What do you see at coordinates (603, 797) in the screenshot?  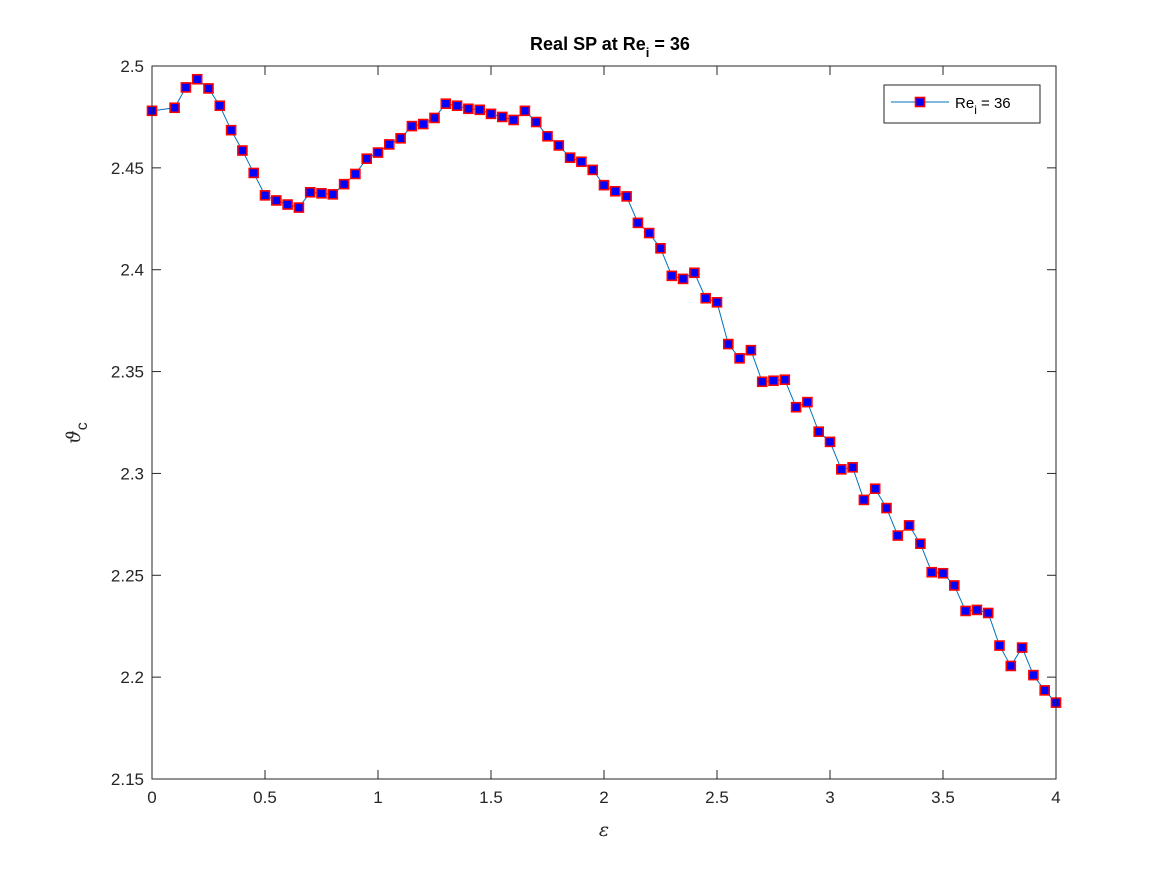 I see `x-tick-label: 2` at bounding box center [603, 797].